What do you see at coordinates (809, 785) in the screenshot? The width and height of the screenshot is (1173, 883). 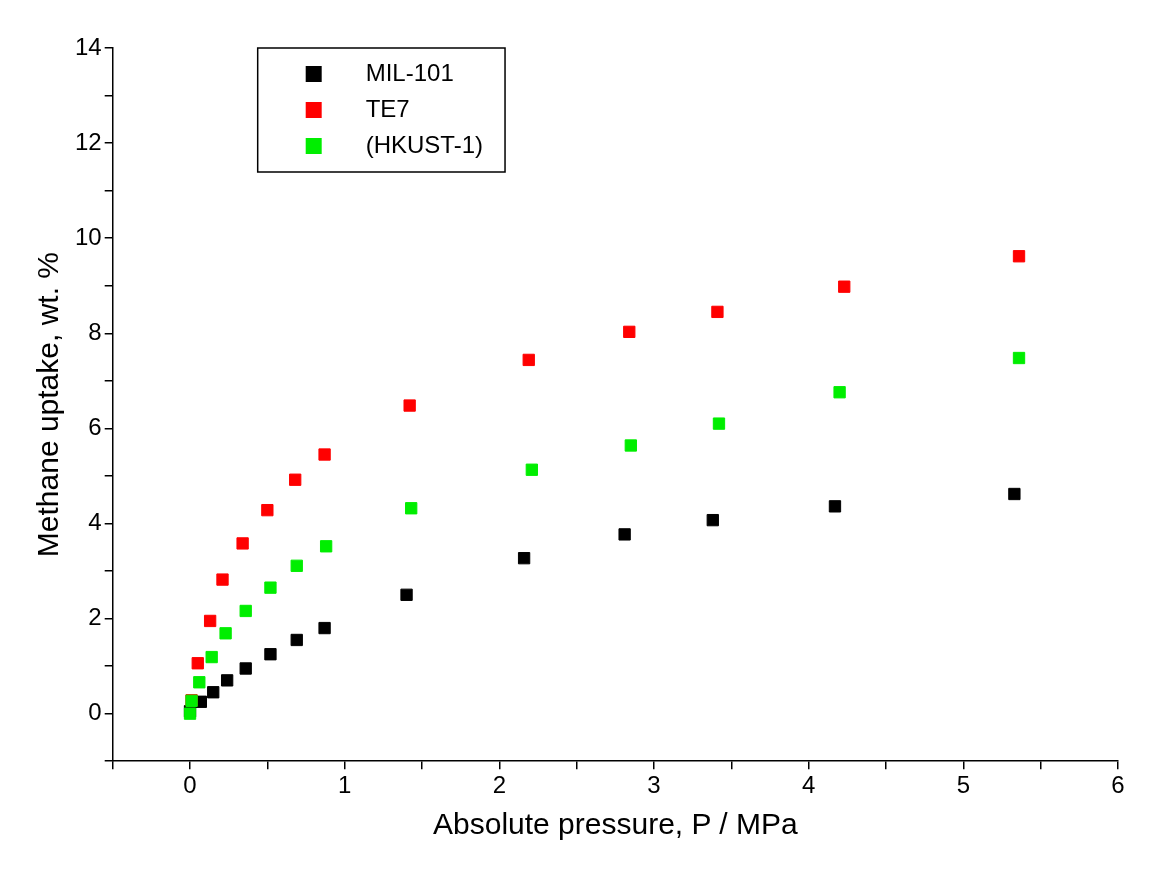 I see `x-tick-label: 4` at bounding box center [809, 785].